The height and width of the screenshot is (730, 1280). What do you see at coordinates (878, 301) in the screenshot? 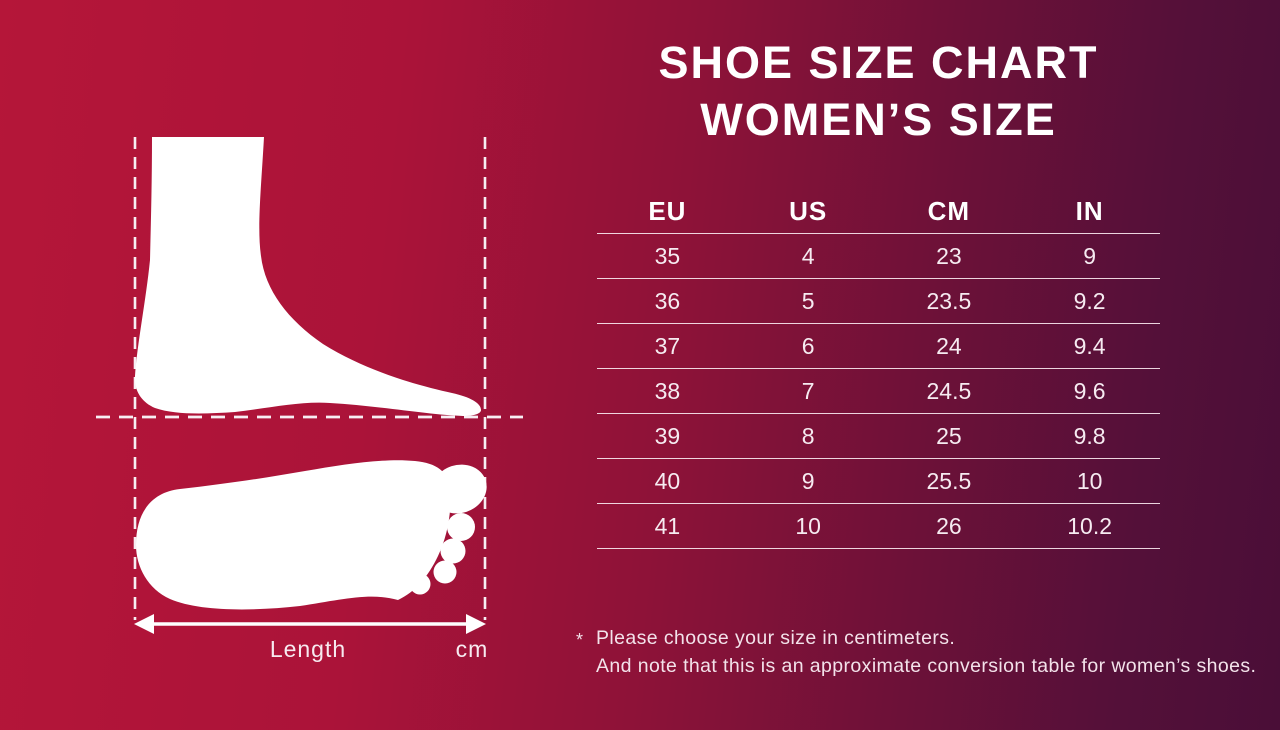
I see `table-row: 36 5 23.5 9.2` at bounding box center [878, 301].